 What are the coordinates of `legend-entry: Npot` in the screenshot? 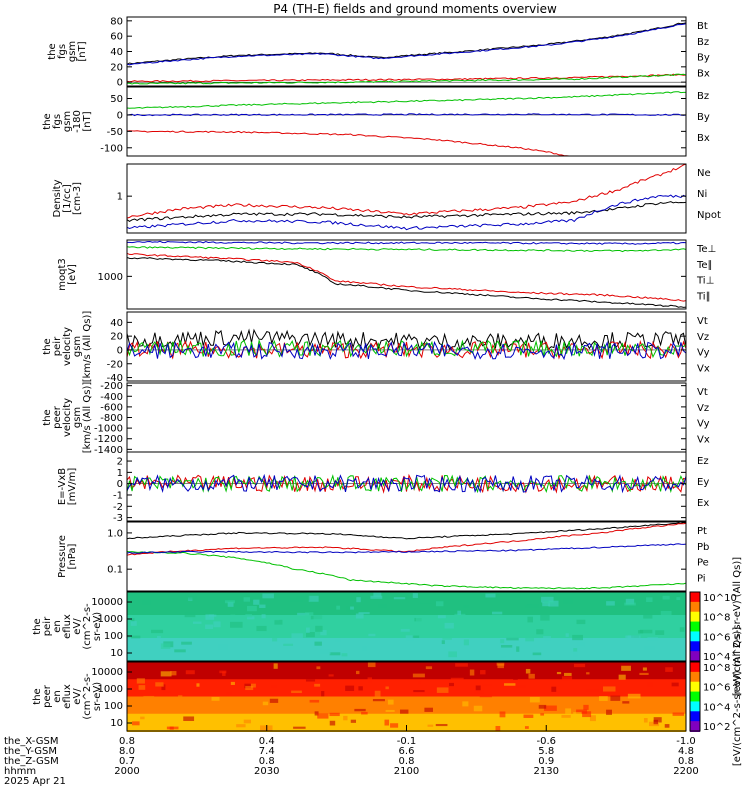 It's located at (709, 215).